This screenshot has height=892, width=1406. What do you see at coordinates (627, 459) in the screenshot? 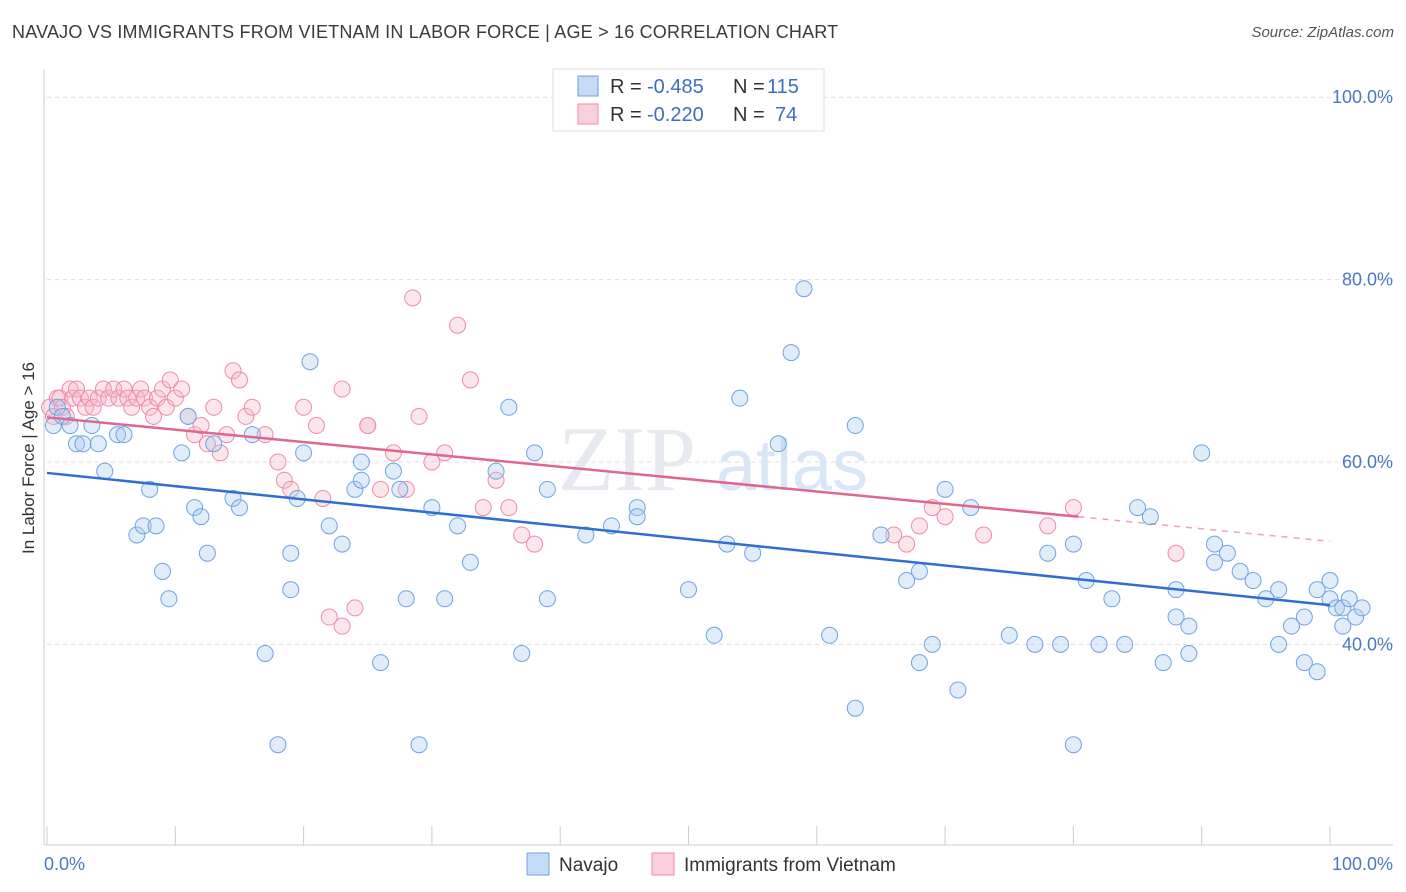
I see `watermark-zip: ZIP` at bounding box center [627, 459].